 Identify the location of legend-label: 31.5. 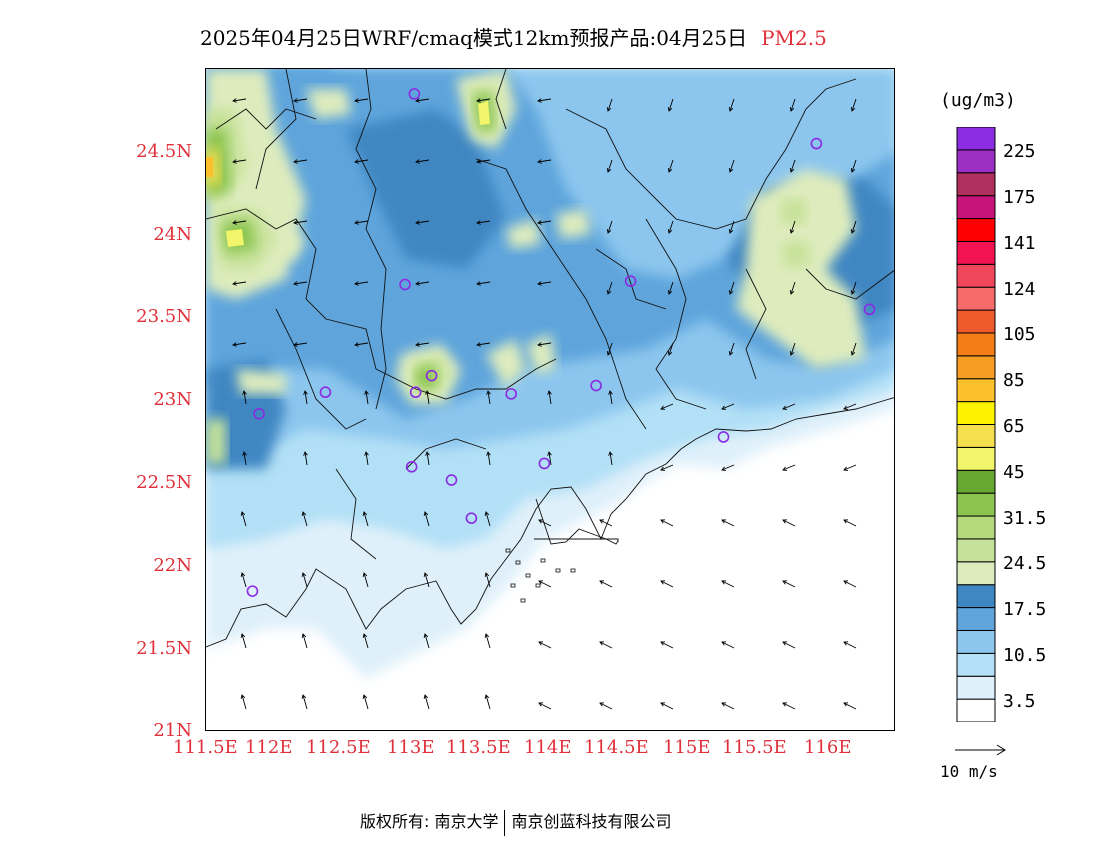
(1025, 518).